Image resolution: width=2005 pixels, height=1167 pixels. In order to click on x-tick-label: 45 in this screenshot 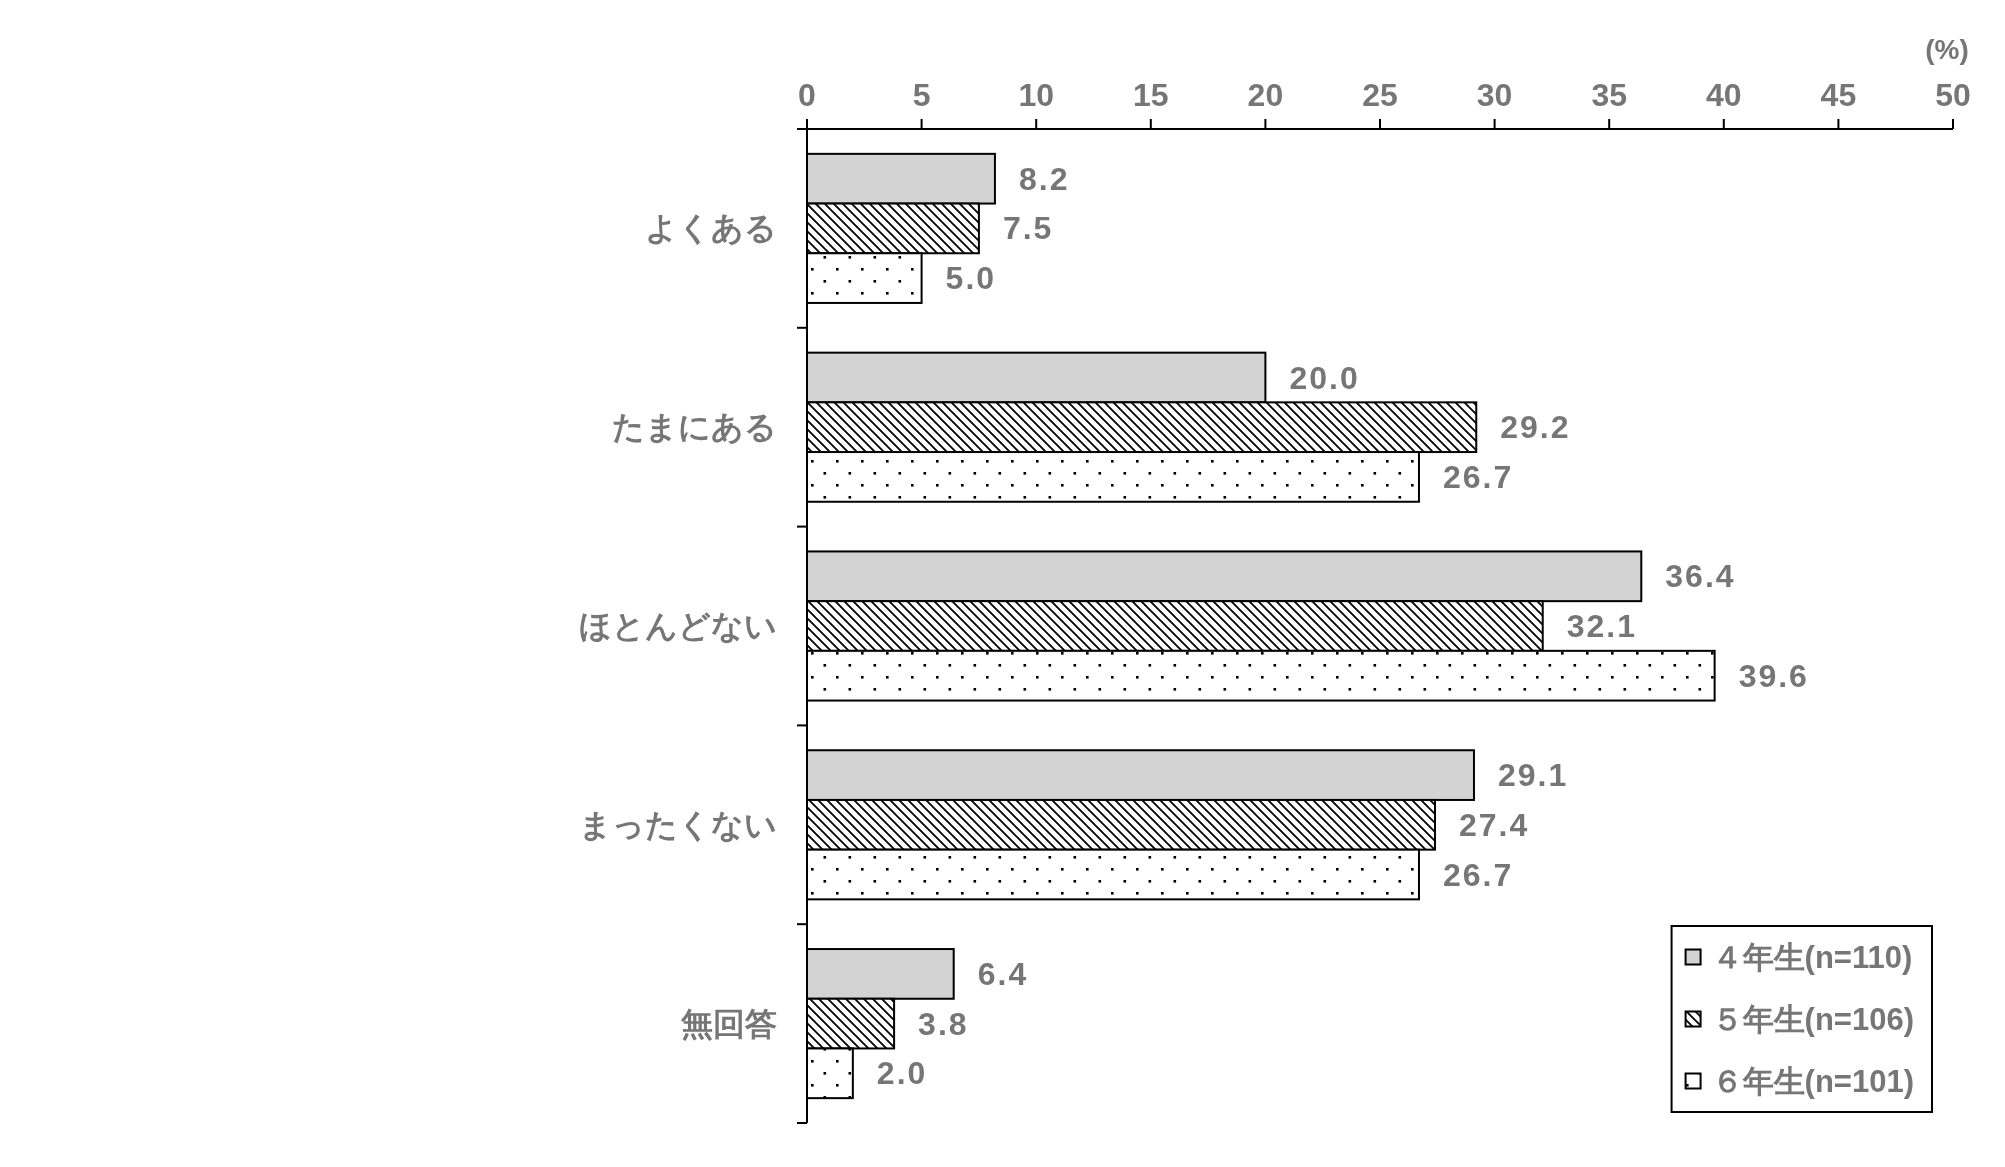, I will do `click(1838, 95)`.